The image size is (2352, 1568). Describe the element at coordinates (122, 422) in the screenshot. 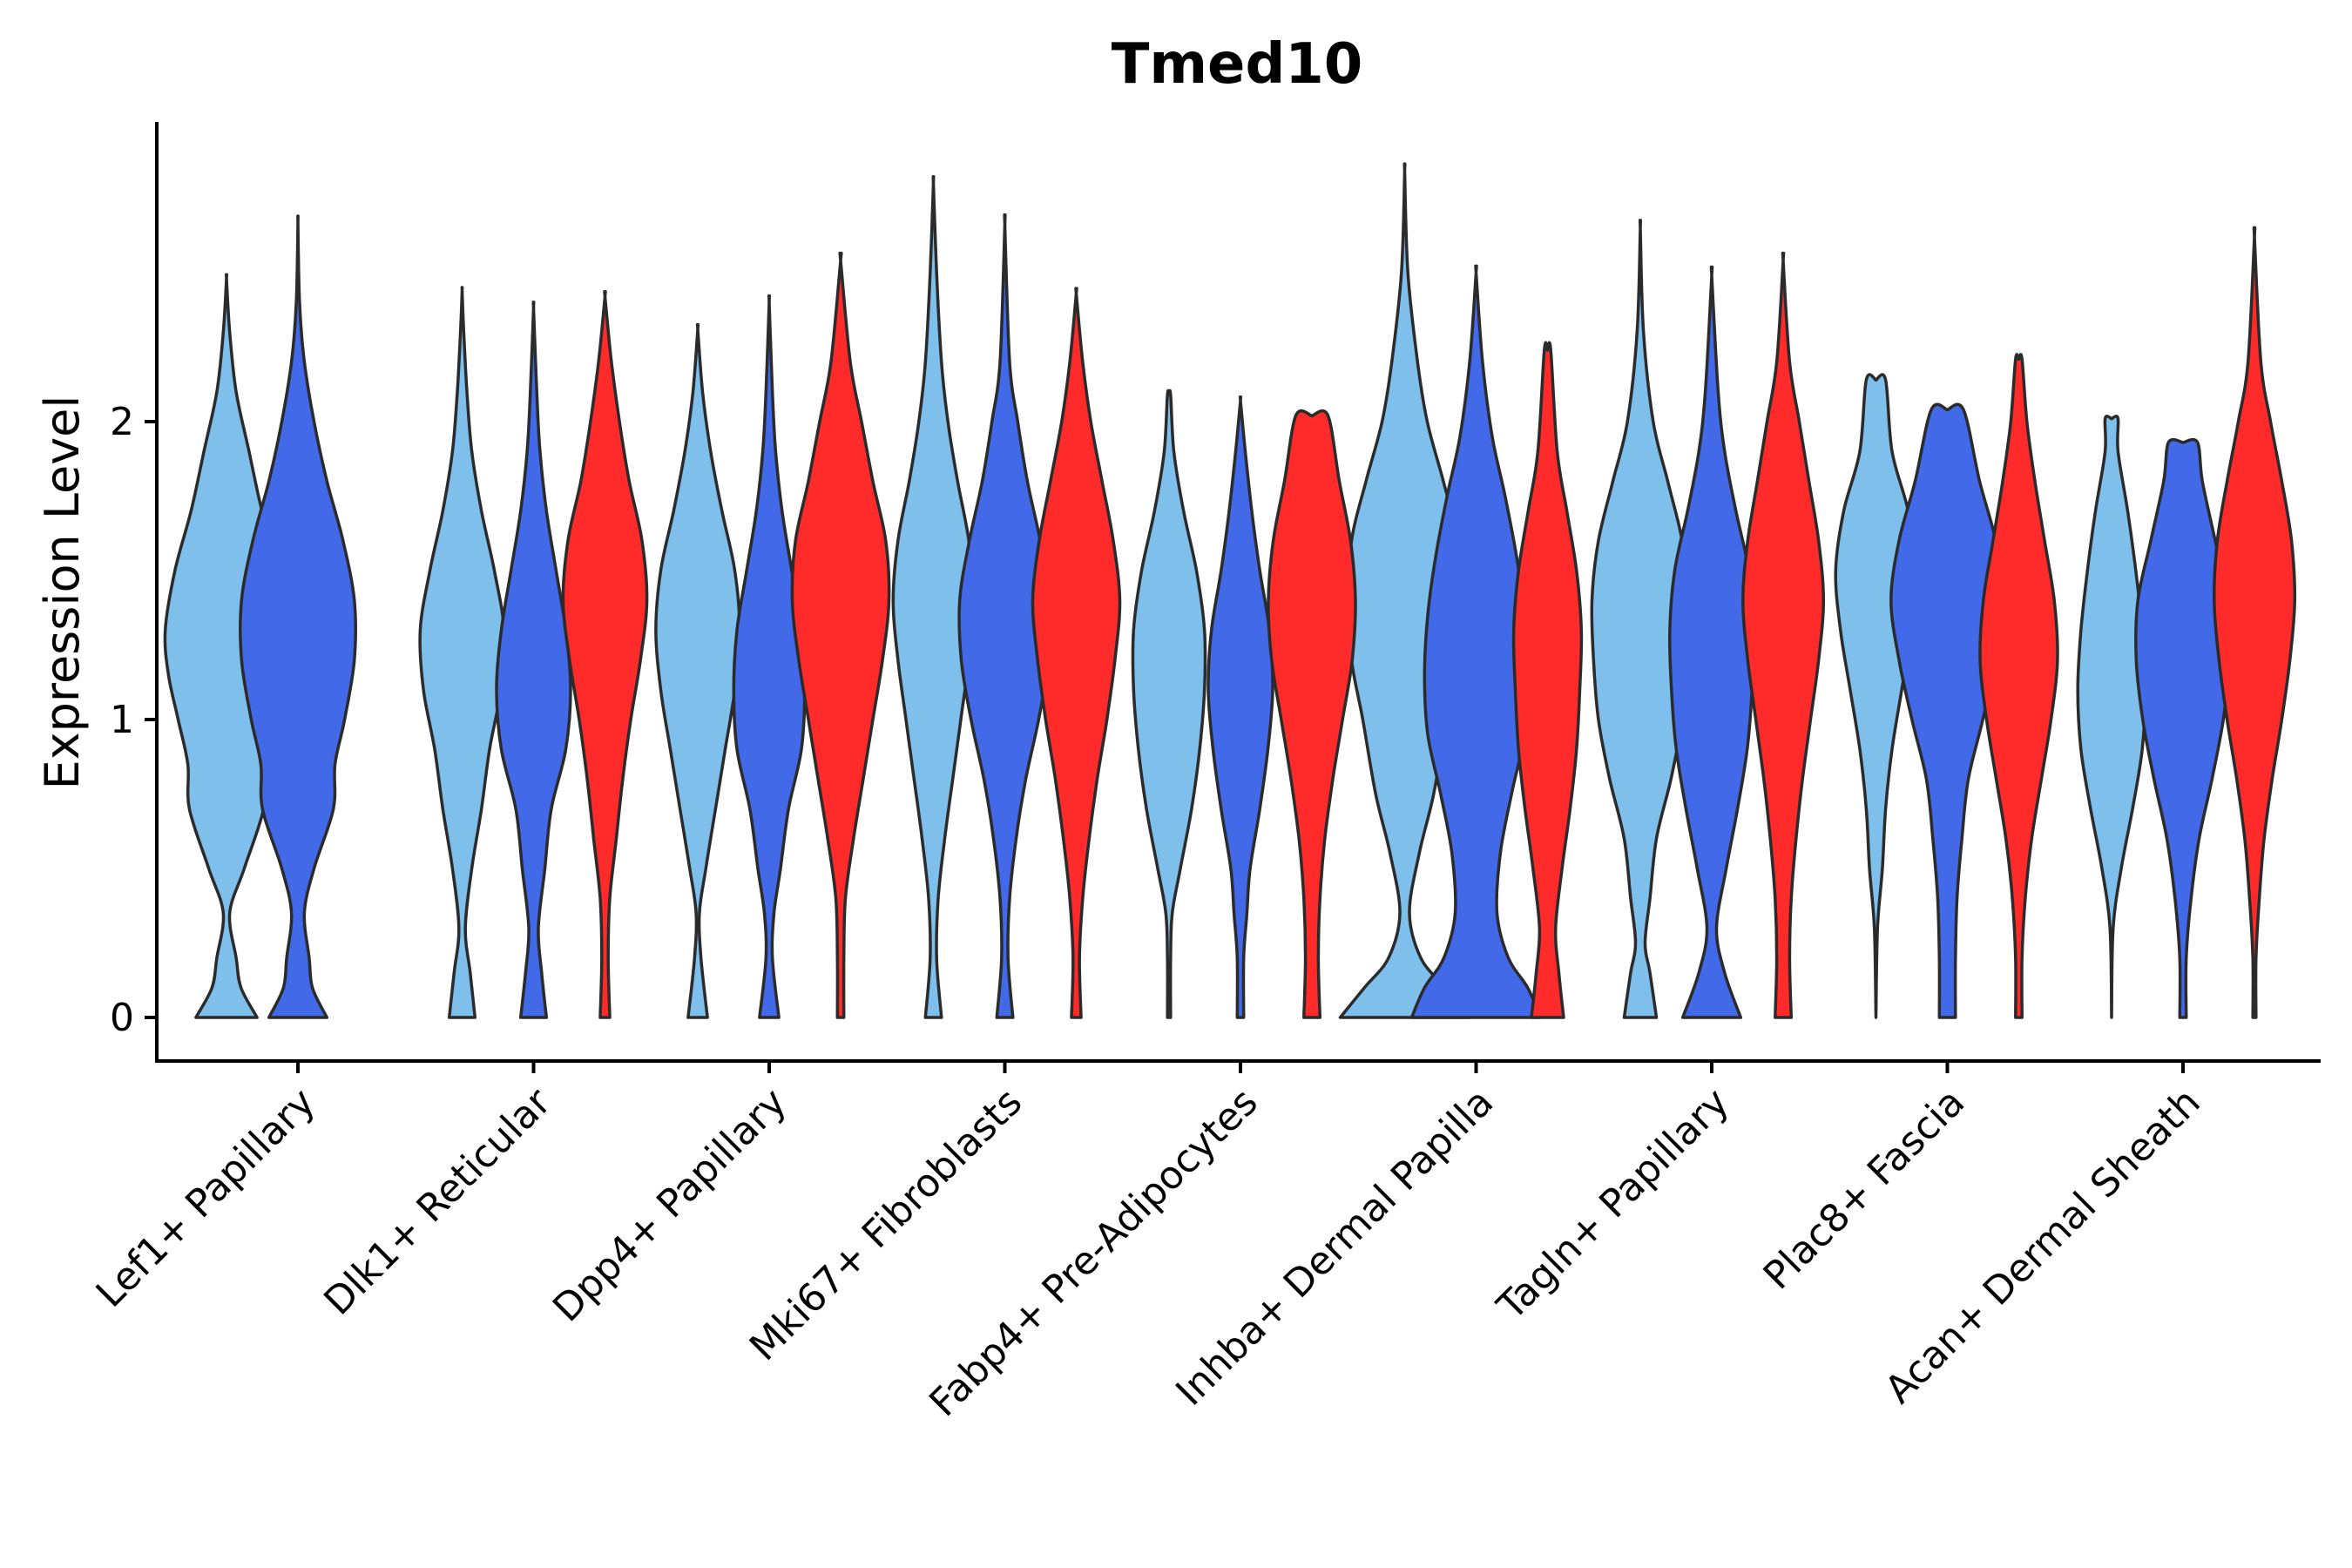

I see `y-tick-label: 2` at that location.